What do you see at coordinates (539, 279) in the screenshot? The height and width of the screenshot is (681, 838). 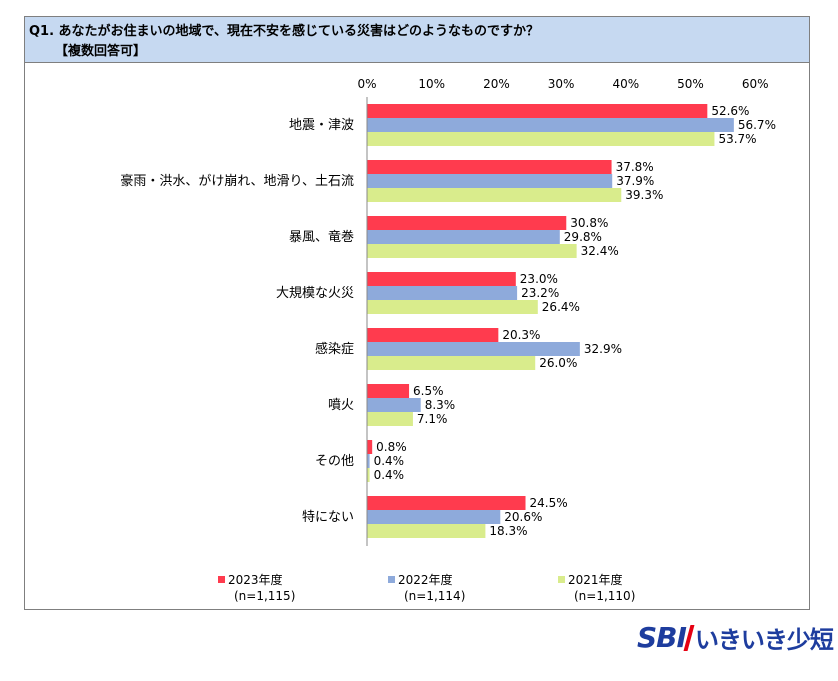 I see `data-label: 23.0%` at bounding box center [539, 279].